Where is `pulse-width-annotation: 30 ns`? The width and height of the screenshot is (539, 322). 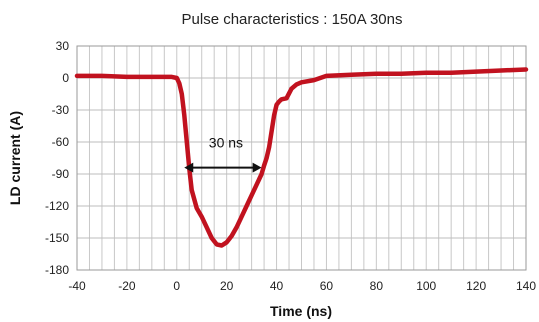
pulse-width-annotation: 30 ns is located at coordinates (223, 154).